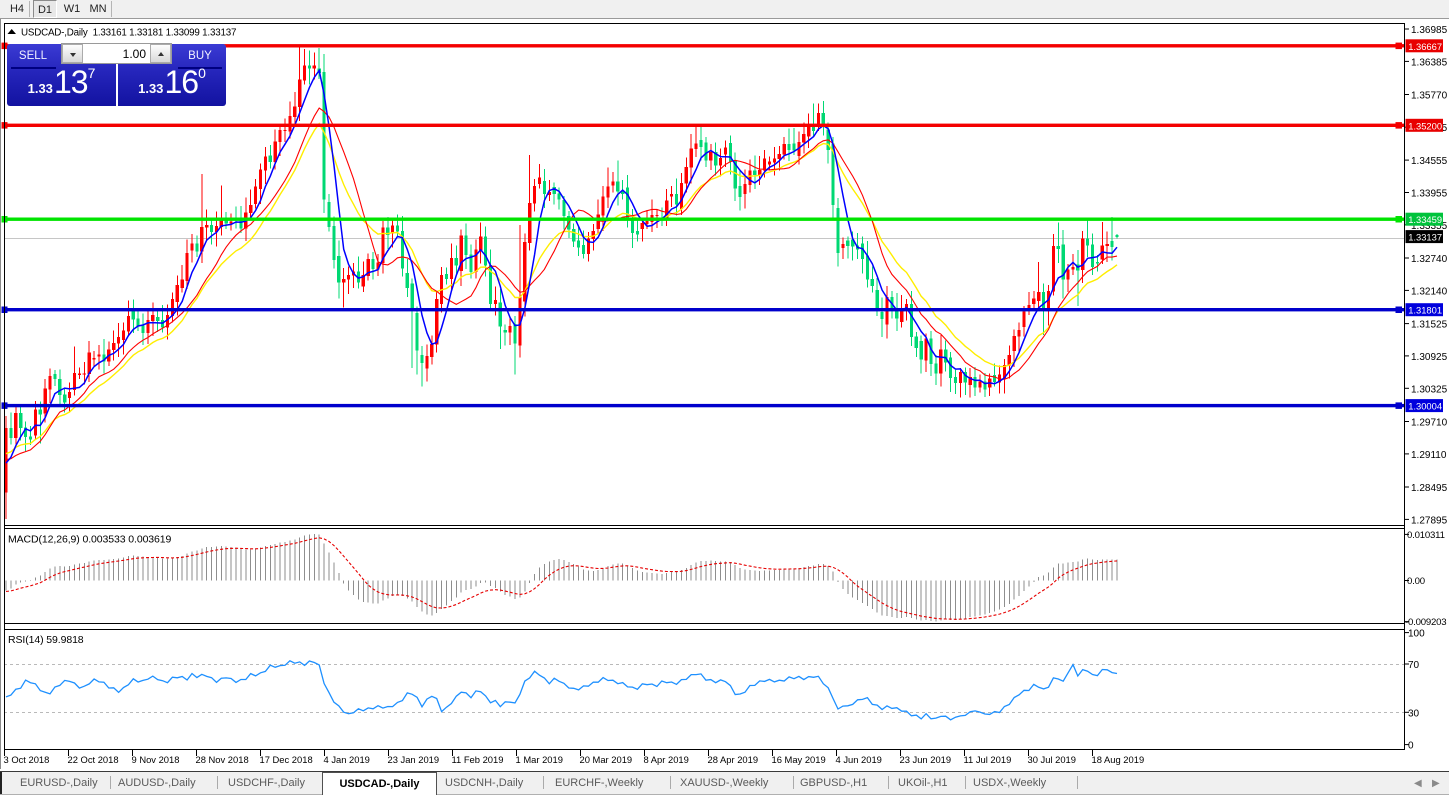 The width and height of the screenshot is (1449, 795). I want to click on svg-text: RSI(14) 59.9818, so click(46, 640).